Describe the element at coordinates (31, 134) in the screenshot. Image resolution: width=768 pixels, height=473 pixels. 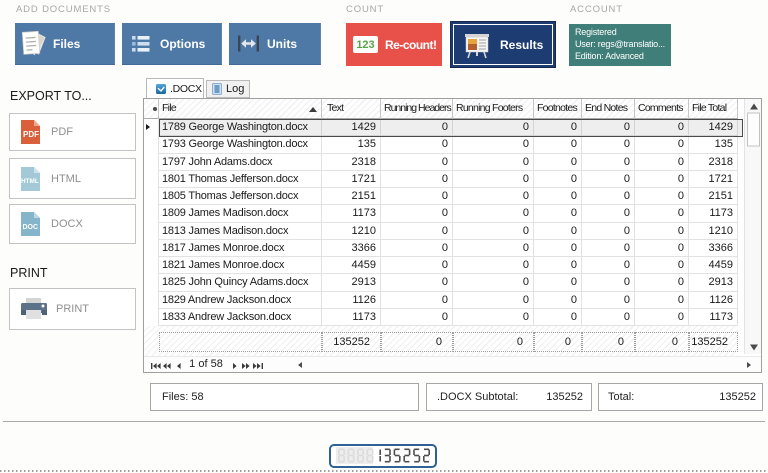
I see `svg-text: PDF` at that location.